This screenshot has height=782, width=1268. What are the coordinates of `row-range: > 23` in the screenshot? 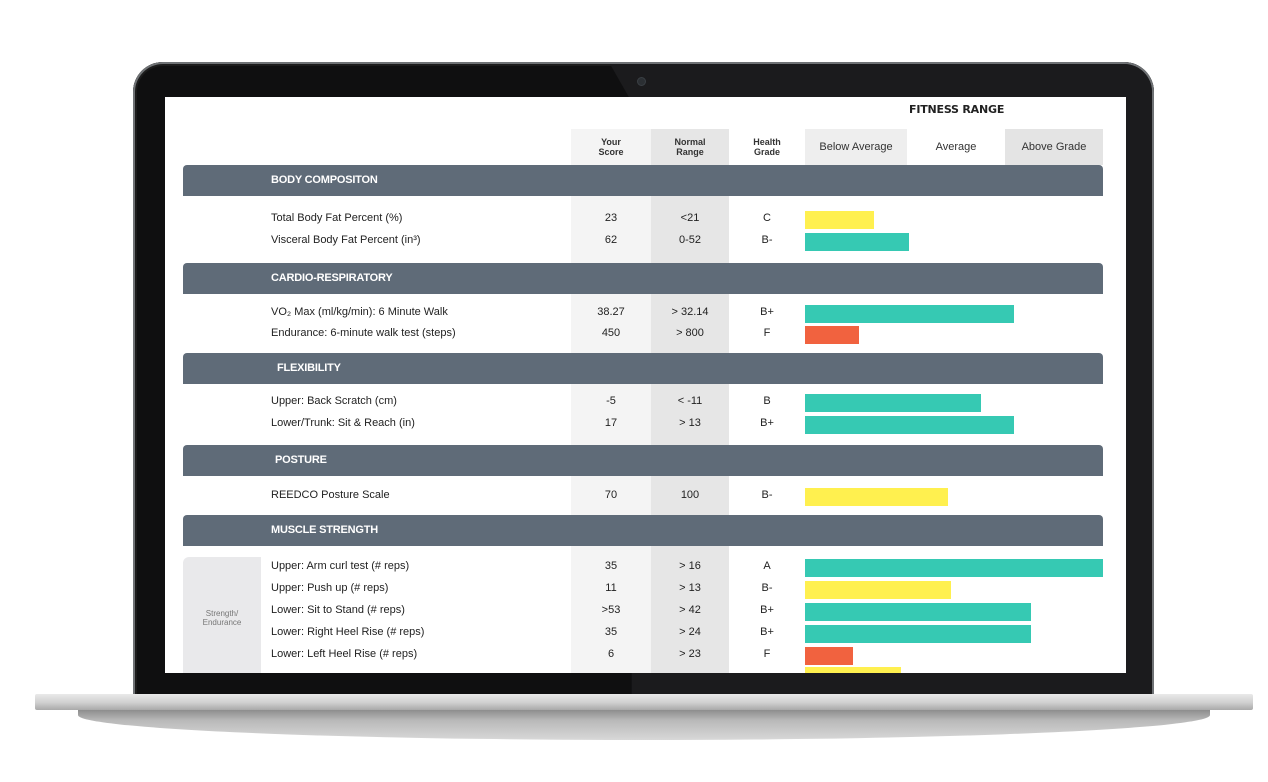 It's located at (690, 654).